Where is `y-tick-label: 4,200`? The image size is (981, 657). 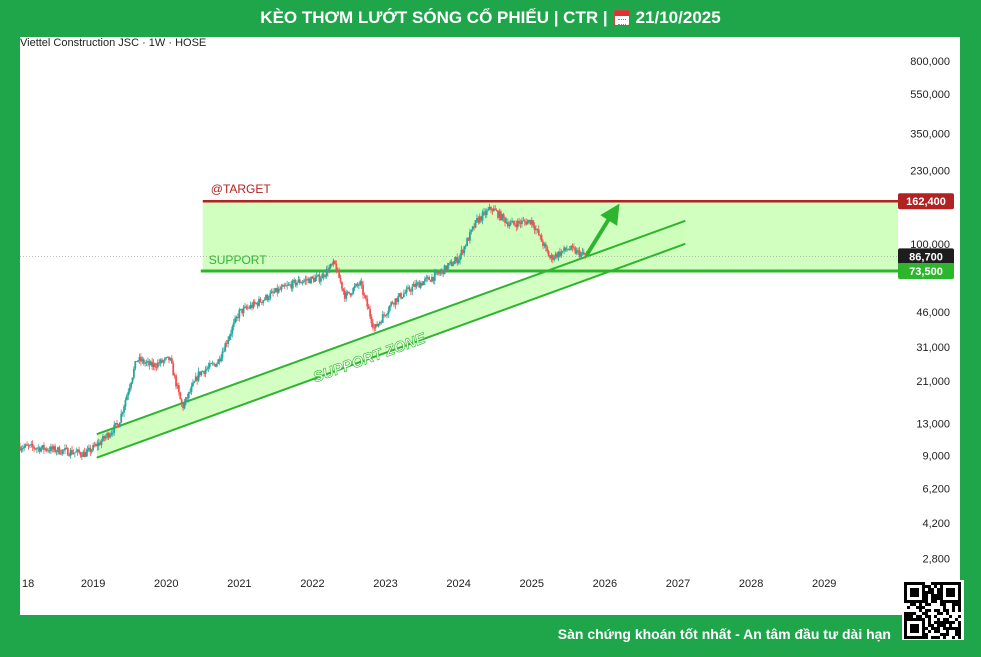 y-tick-label: 4,200 is located at coordinates (936, 524).